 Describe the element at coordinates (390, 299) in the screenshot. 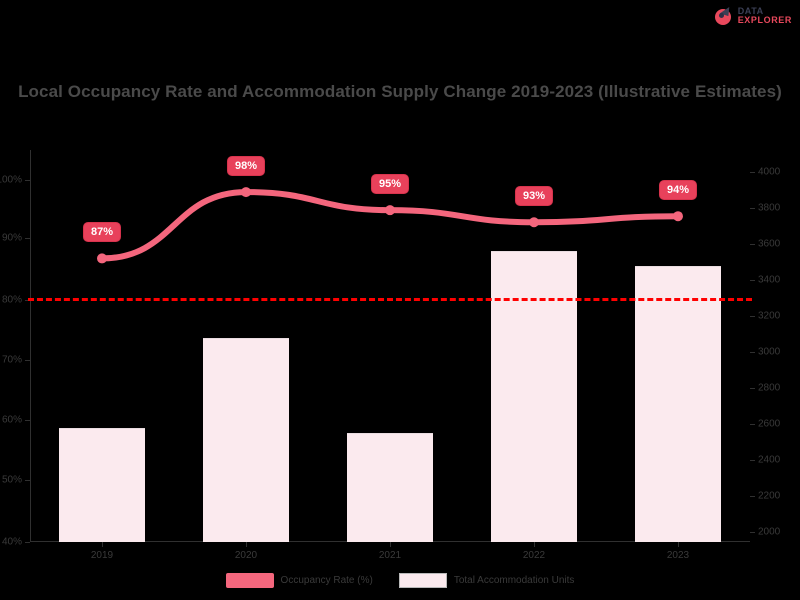

I see `reference-line` at that location.